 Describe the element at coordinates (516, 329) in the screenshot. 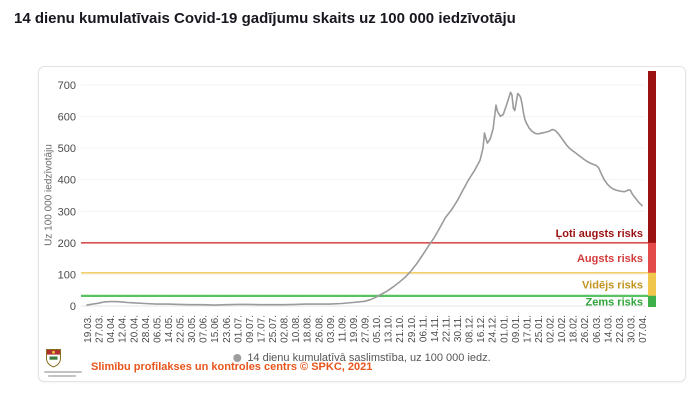

I see `x-tick-label: 09.01.` at that location.